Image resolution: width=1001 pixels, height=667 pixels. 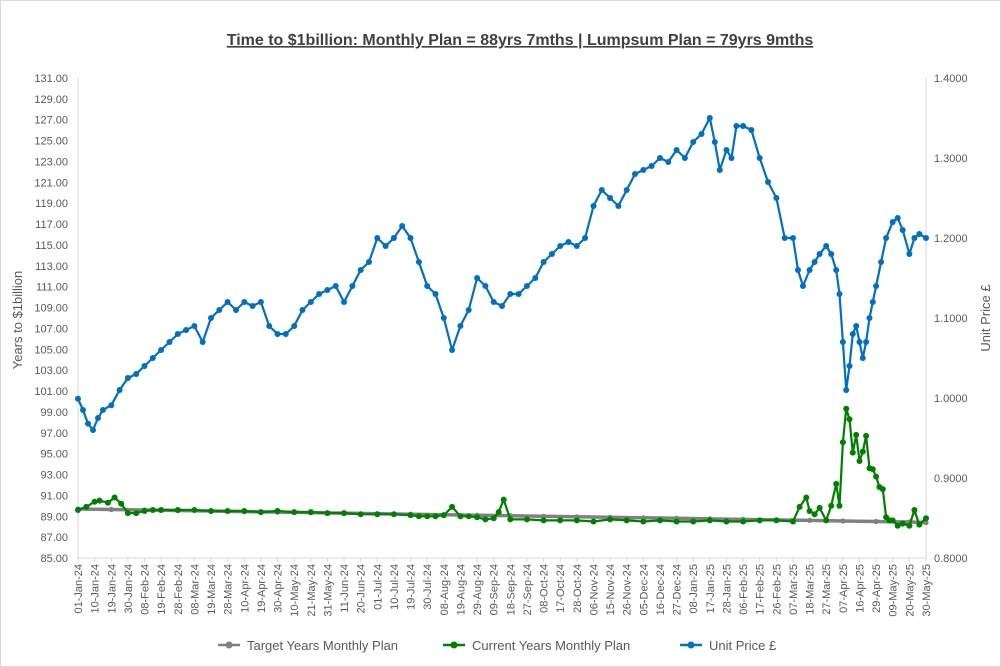 What do you see at coordinates (412, 587) in the screenshot?
I see `x-tick-label: 19-Jul-24` at bounding box center [412, 587].